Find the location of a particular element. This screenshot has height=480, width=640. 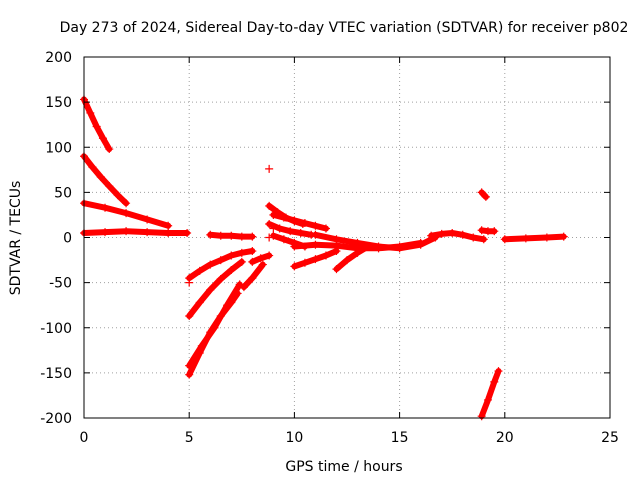

x-tick-label: 15 is located at coordinates (400, 438).